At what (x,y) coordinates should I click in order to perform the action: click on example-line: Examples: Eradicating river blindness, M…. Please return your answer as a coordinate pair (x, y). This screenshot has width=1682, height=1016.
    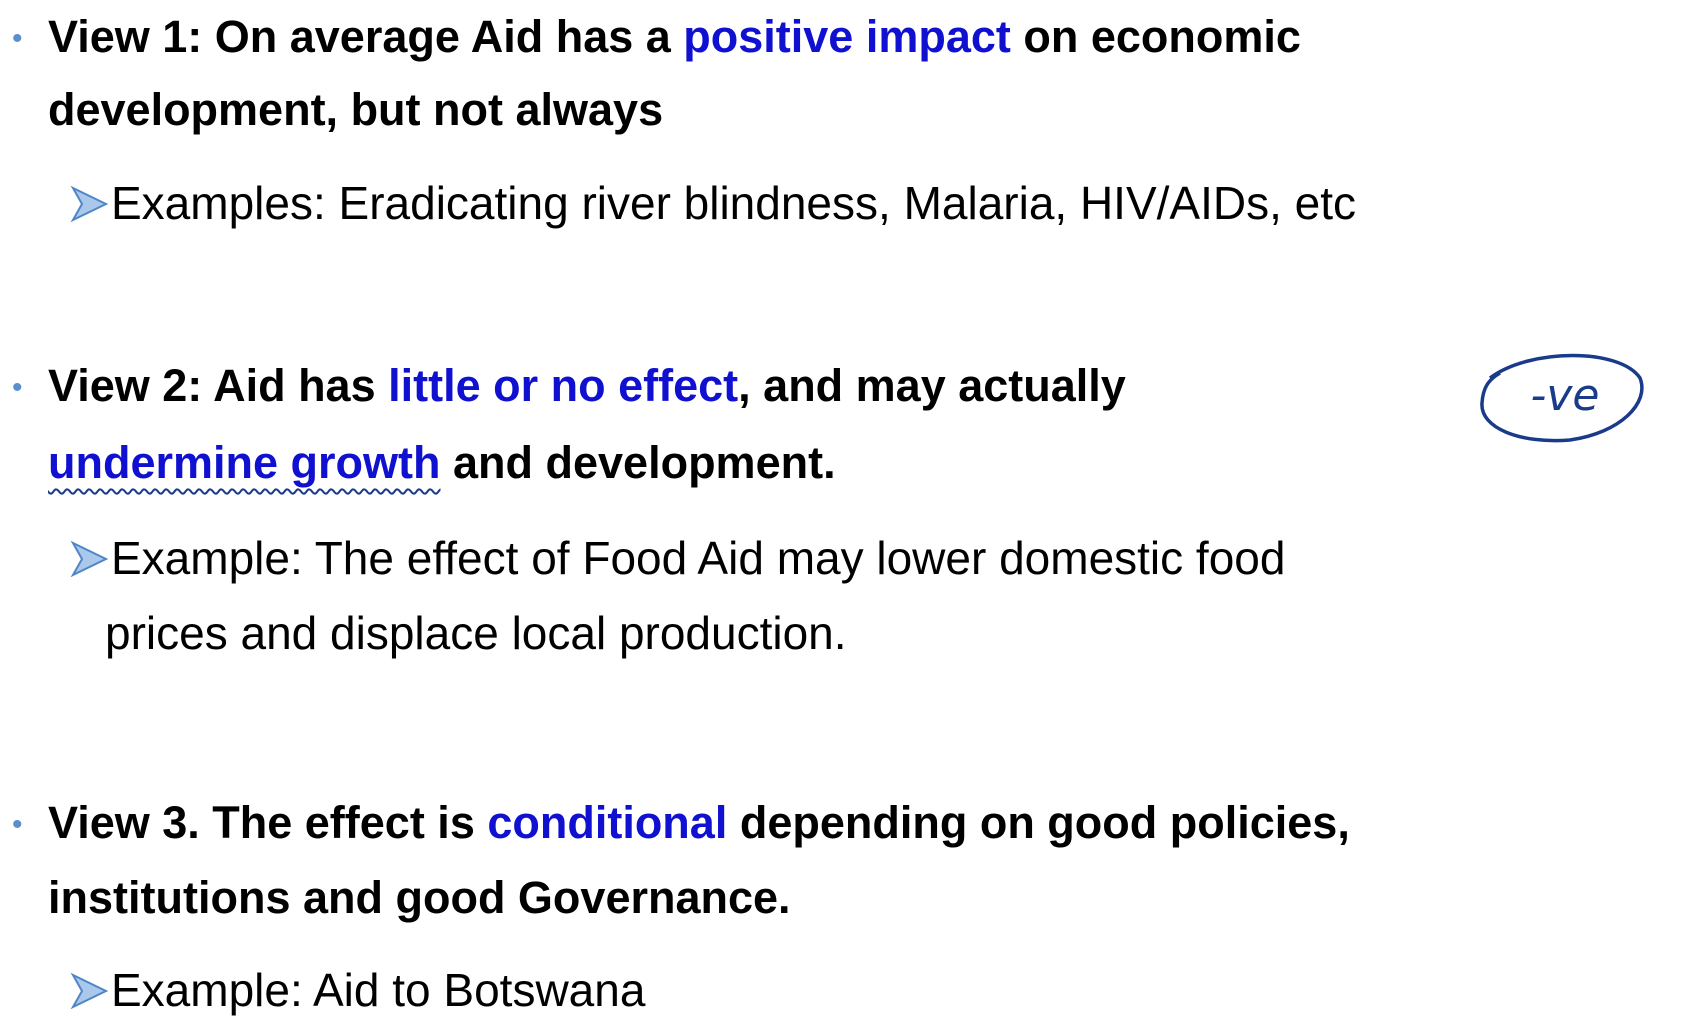
    Looking at the image, I should click on (734, 203).